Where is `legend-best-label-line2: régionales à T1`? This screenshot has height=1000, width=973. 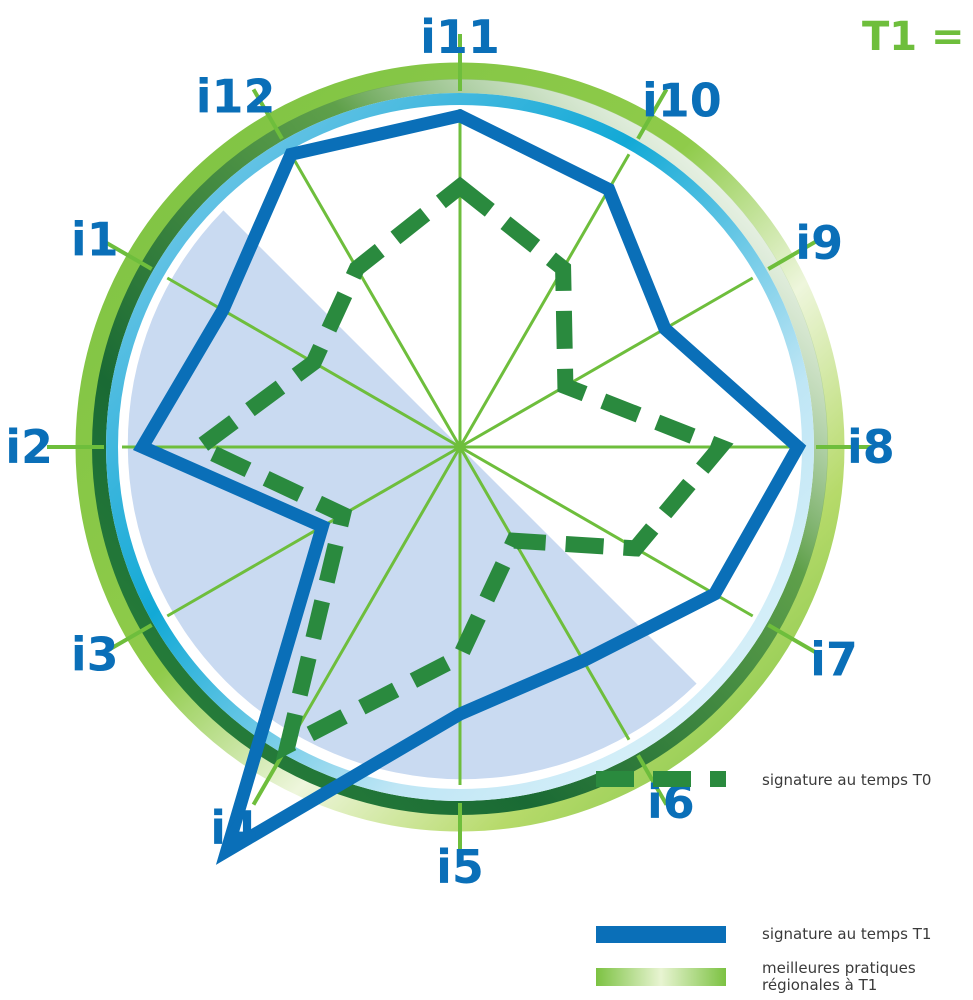 legend-best-label-line2: régionales à T1 is located at coordinates (819, 985).